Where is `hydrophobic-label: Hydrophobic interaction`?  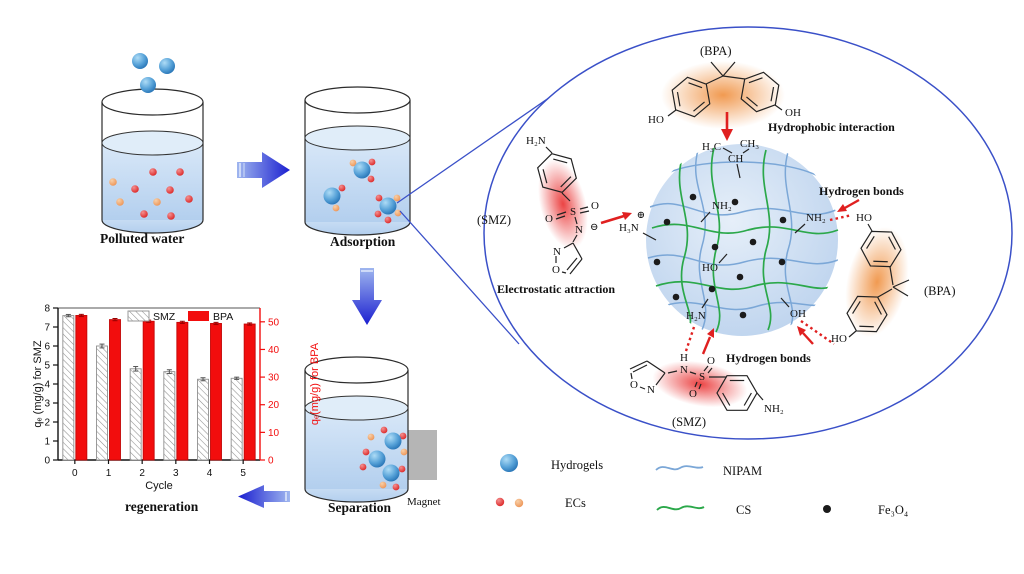
hydrophobic-label: Hydrophobic interaction is located at coordinates (831, 127).